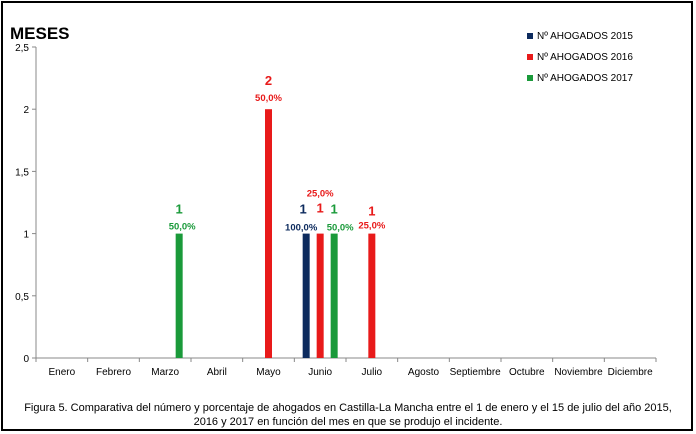 The image size is (696, 434). What do you see at coordinates (585, 57) in the screenshot?
I see `legend-label: Nº AHOGADOS 2016` at bounding box center [585, 57].